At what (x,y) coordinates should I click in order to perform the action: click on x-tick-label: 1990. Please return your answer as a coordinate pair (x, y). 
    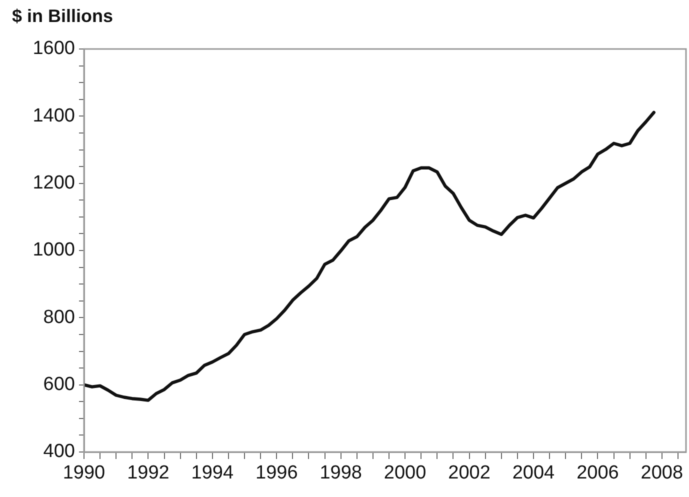
    Looking at the image, I should click on (84, 473).